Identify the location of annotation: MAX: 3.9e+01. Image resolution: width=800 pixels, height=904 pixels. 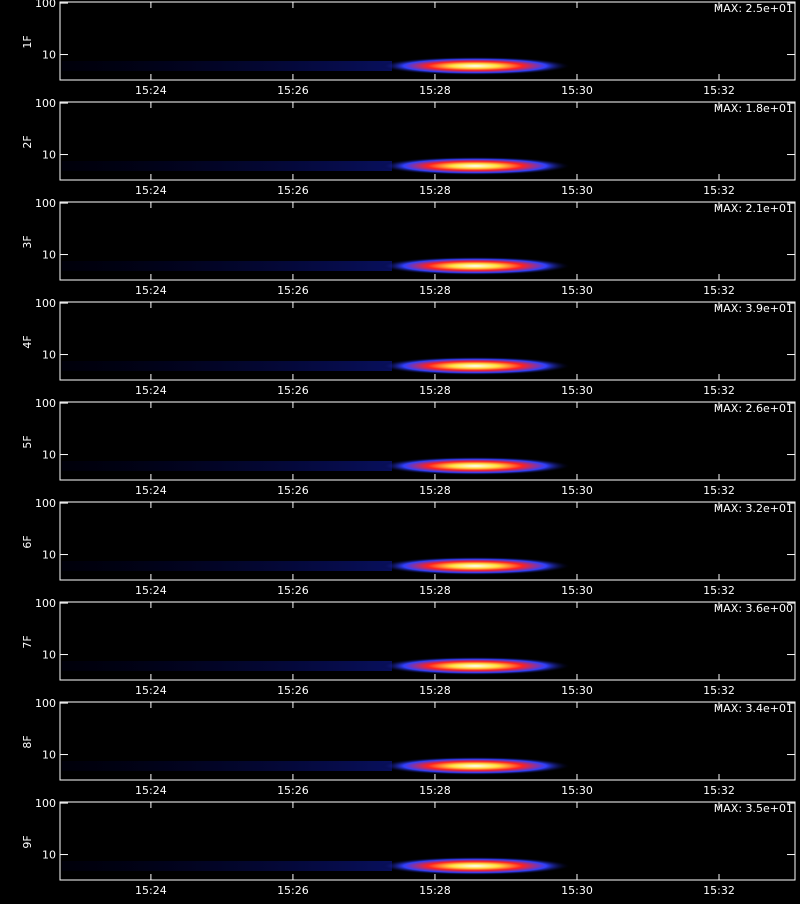
(753, 308).